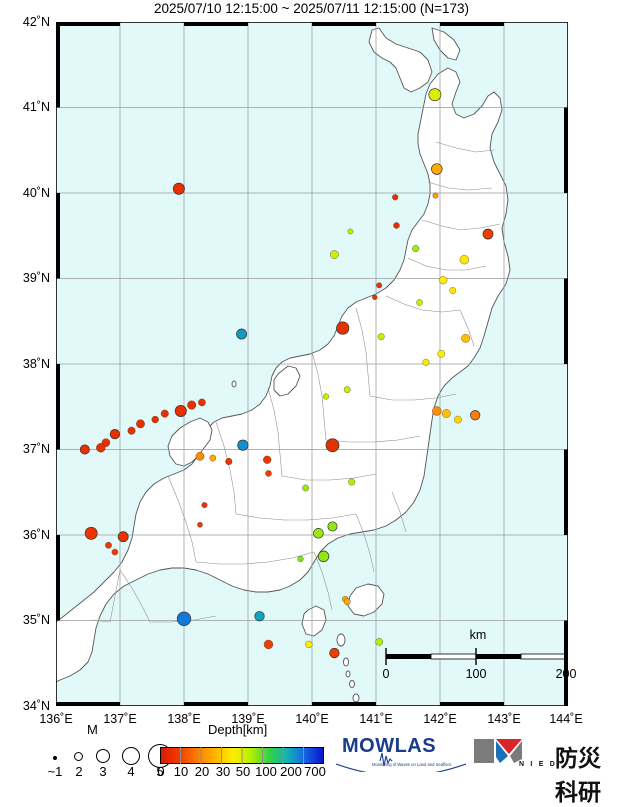 The height and width of the screenshot is (807, 623). I want to click on lon-label-137: 137˚E, so click(120, 719).